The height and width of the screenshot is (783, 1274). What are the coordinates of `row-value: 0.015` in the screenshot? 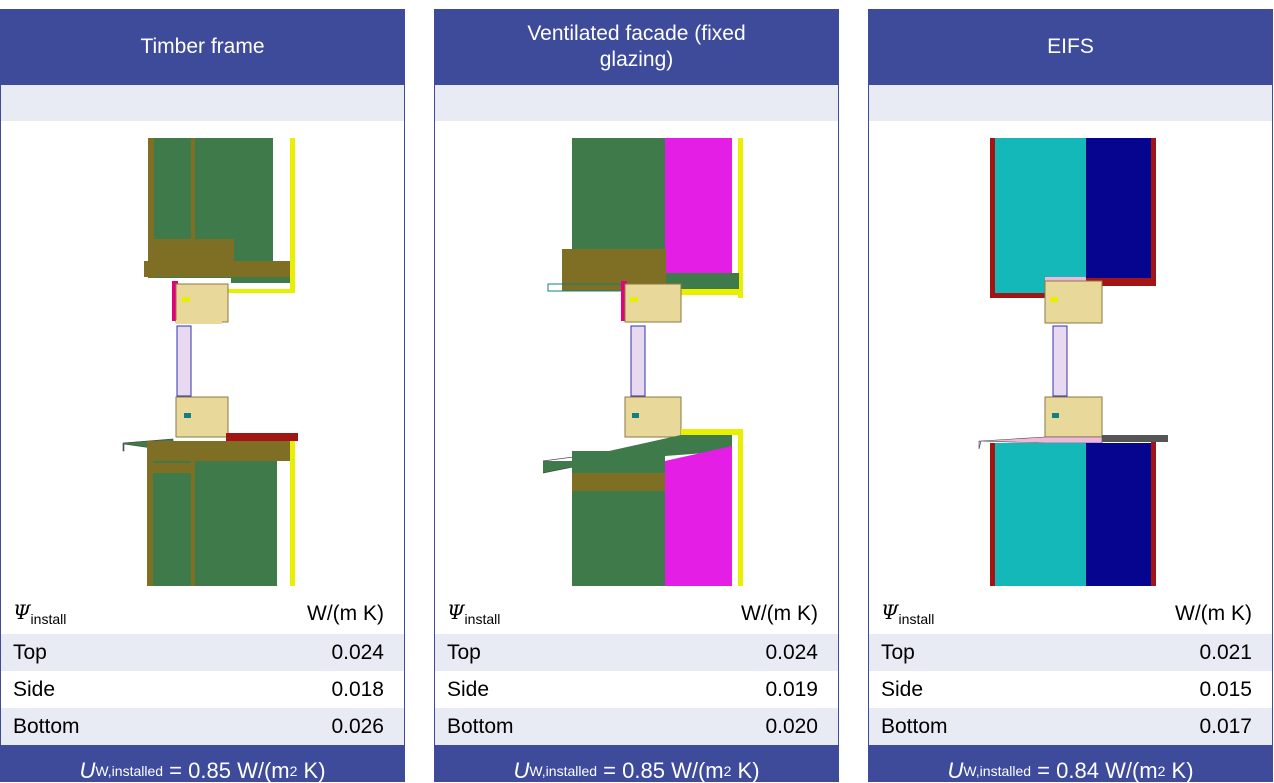 It's located at (1225, 689).